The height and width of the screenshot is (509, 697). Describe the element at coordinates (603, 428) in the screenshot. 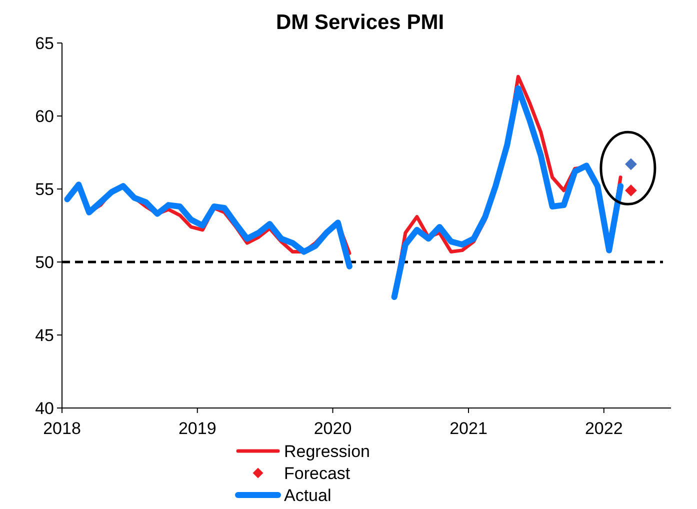

I see `x-tick-label: 2022` at that location.